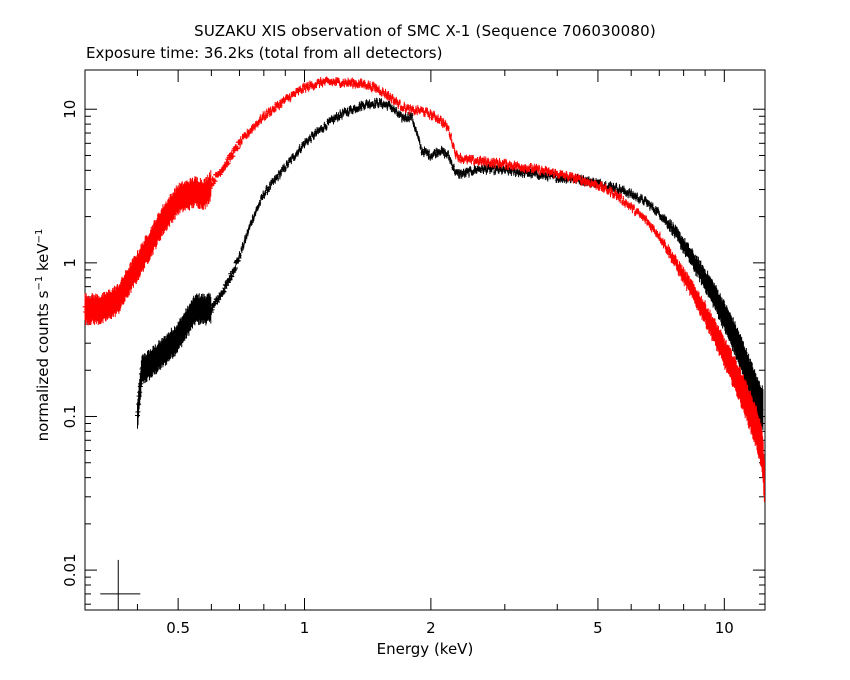 The width and height of the screenshot is (850, 680). What do you see at coordinates (39, 283) in the screenshot?
I see `y-axis-label-exp1: −1` at bounding box center [39, 283].